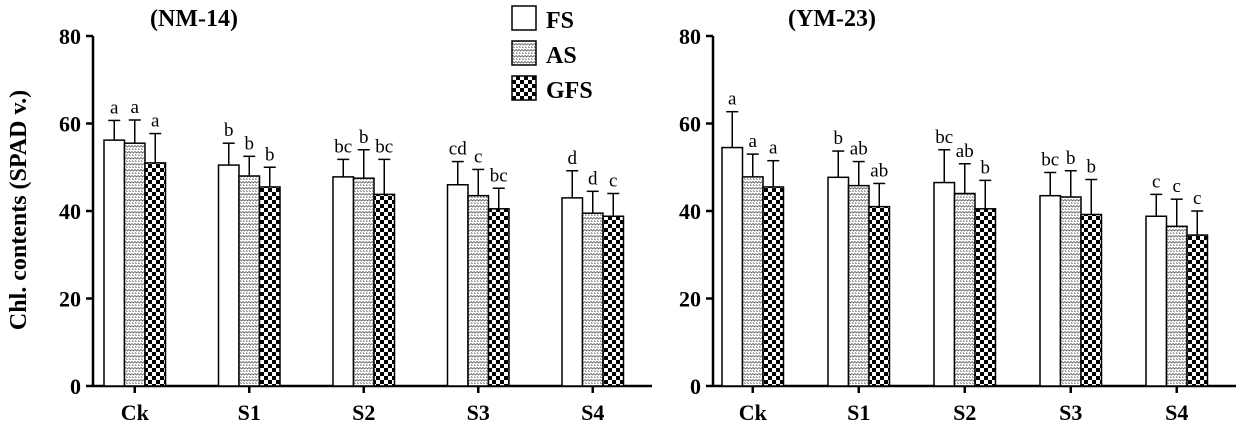  I want to click on legend-swatch-as, so click(524, 53).